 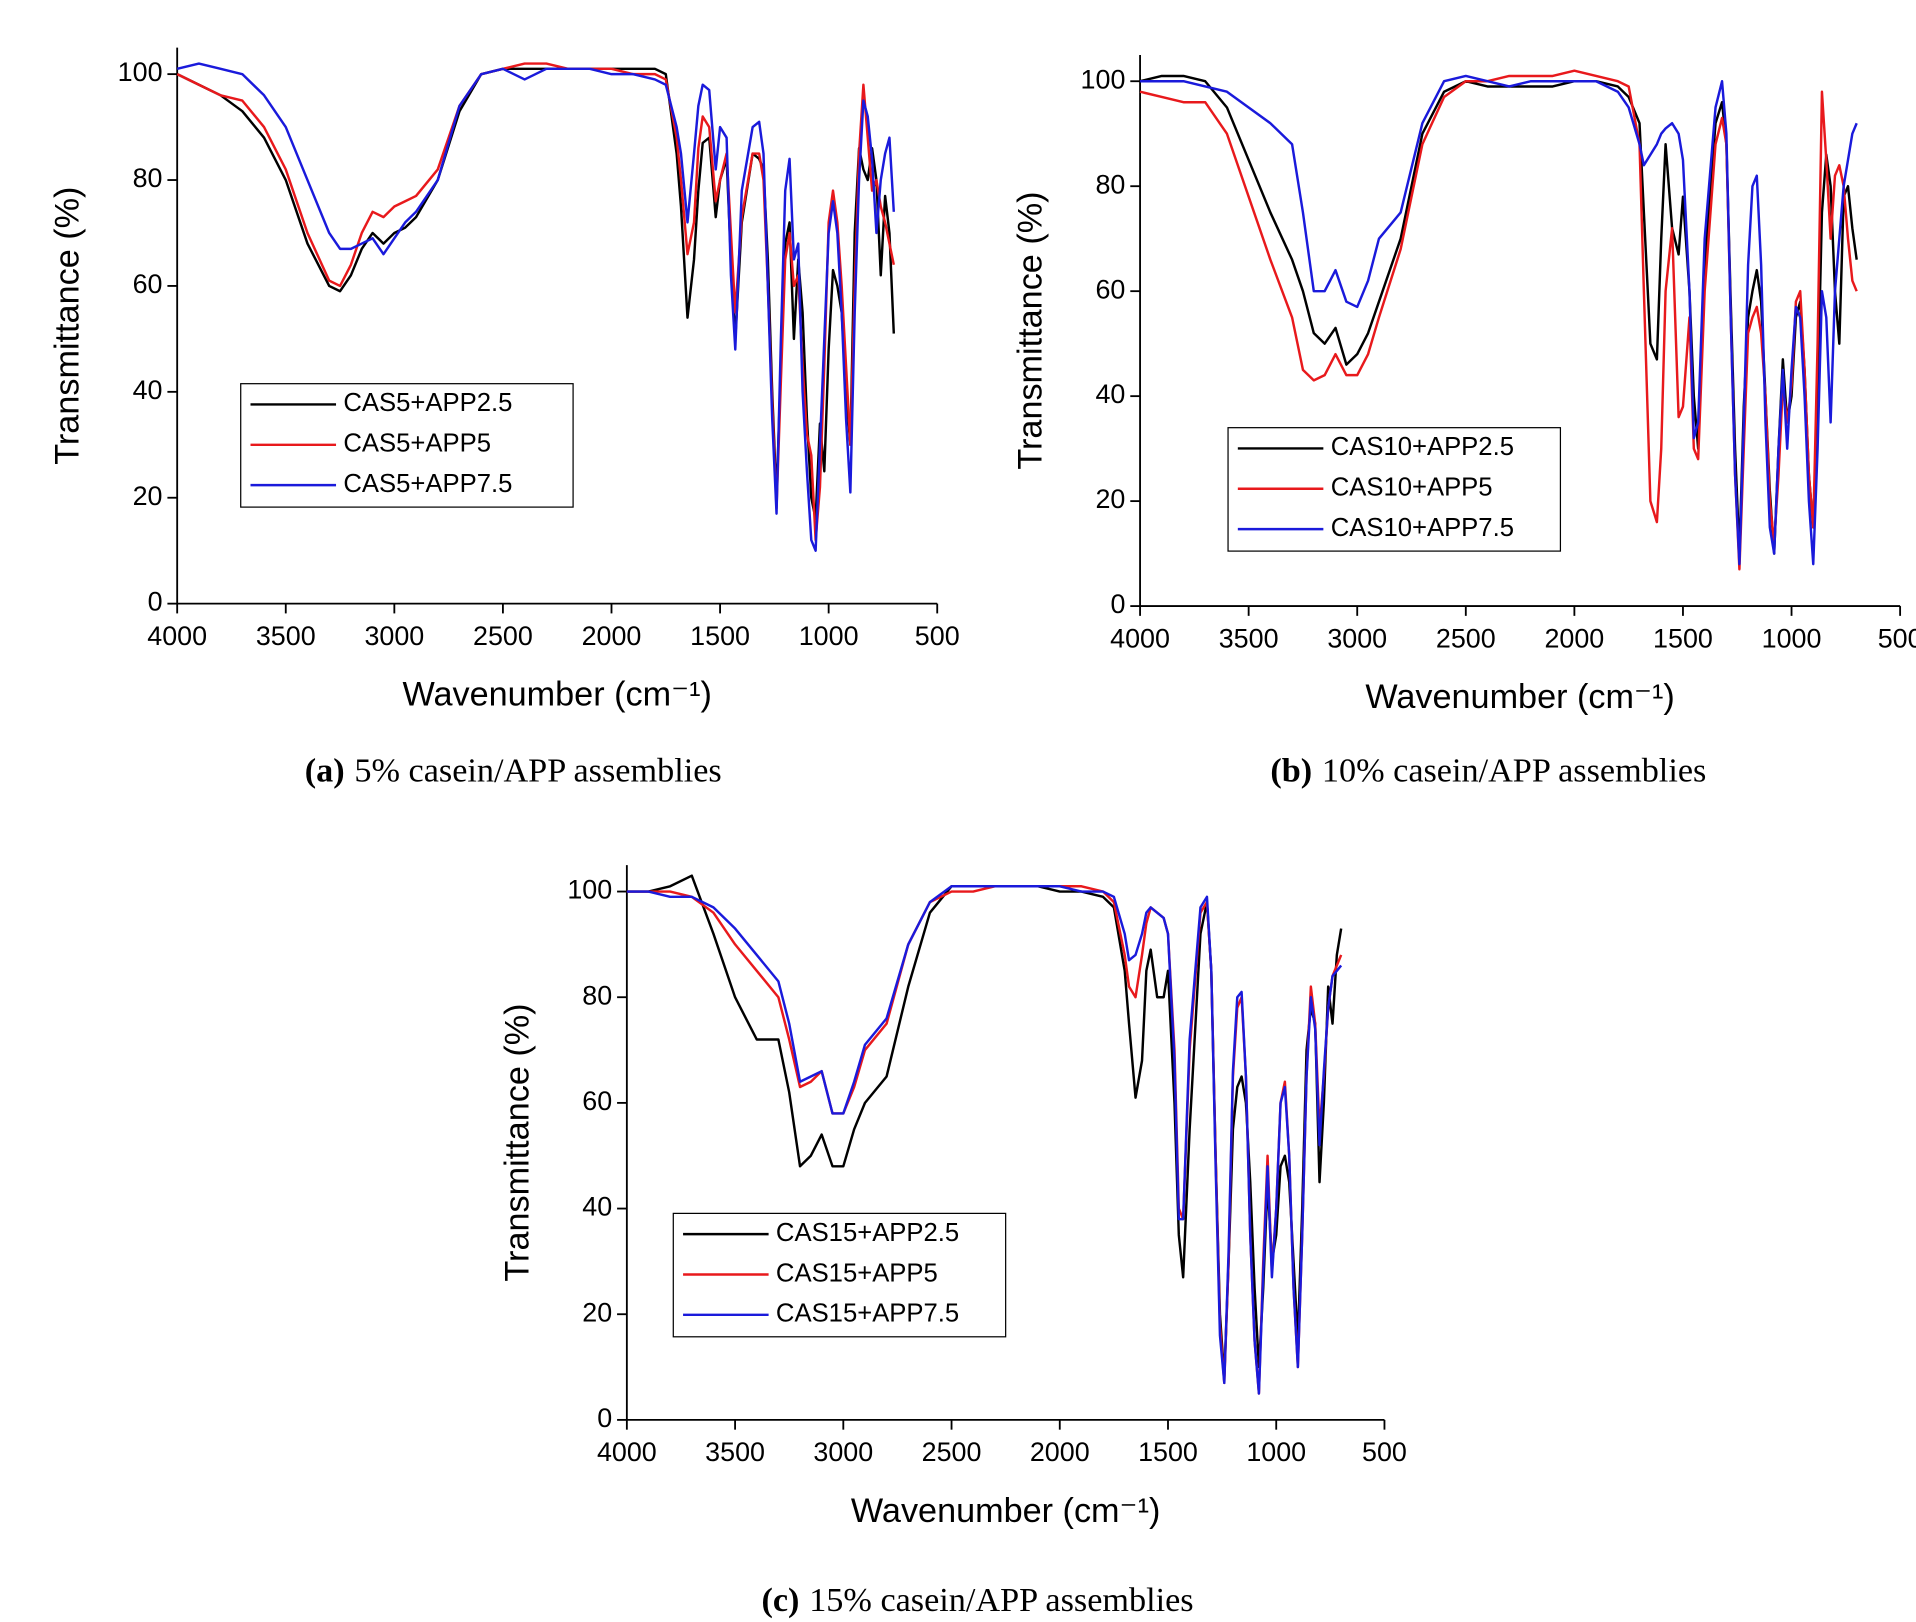 What do you see at coordinates (780, 1600) in the screenshot?
I see `caption-label: (c)` at bounding box center [780, 1600].